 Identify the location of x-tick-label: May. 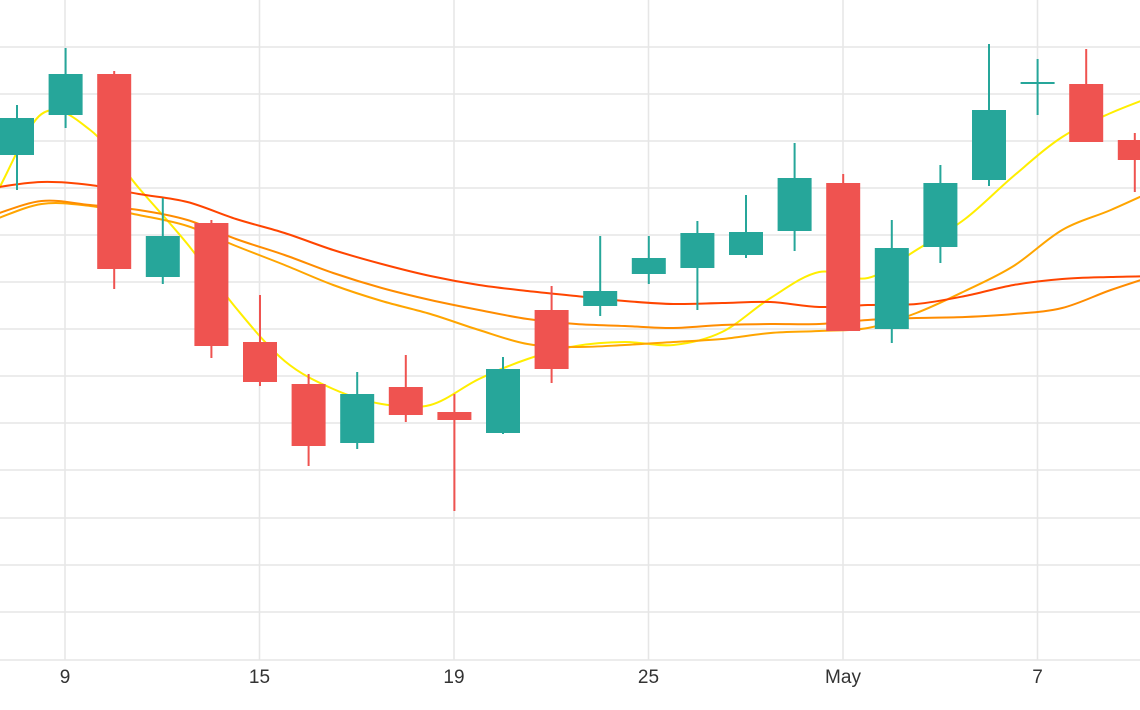
(843, 677).